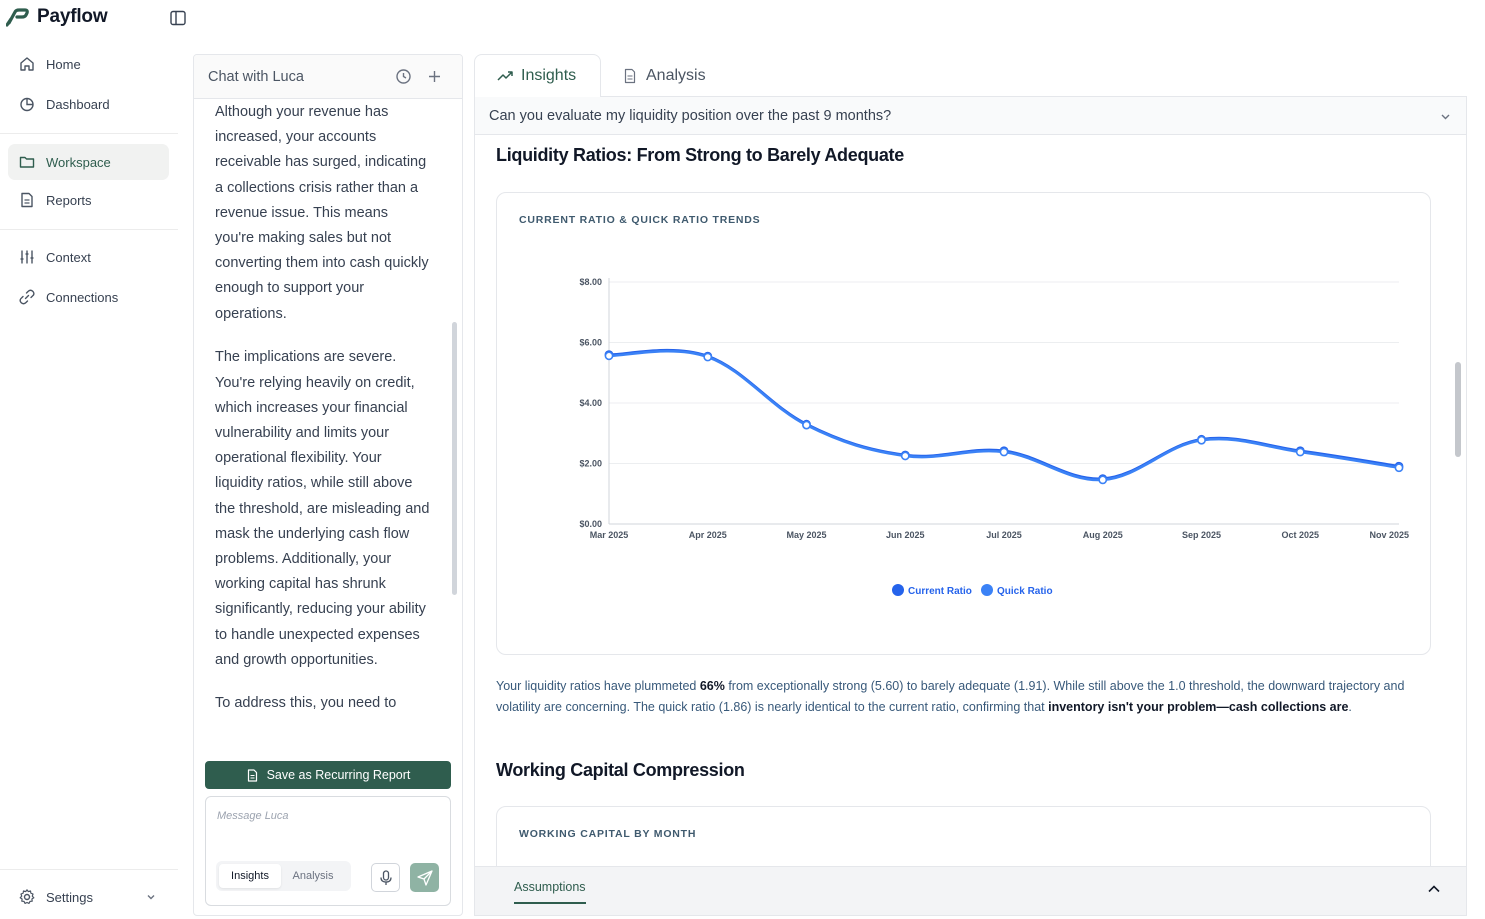 The height and width of the screenshot is (919, 1485). Describe the element at coordinates (550, 892) in the screenshot. I see `tab-assumptions: Assumptions` at that location.